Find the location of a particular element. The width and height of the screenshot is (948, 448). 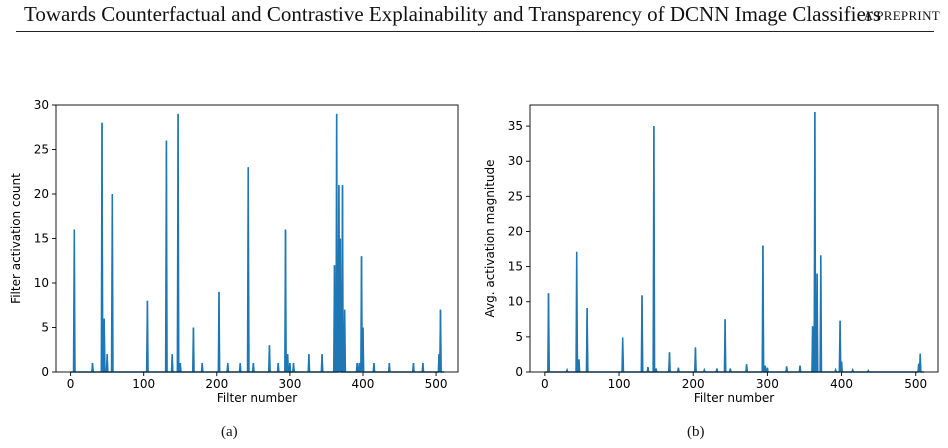

y-axis-label: Avg. activation magnitude is located at coordinates (490, 238).